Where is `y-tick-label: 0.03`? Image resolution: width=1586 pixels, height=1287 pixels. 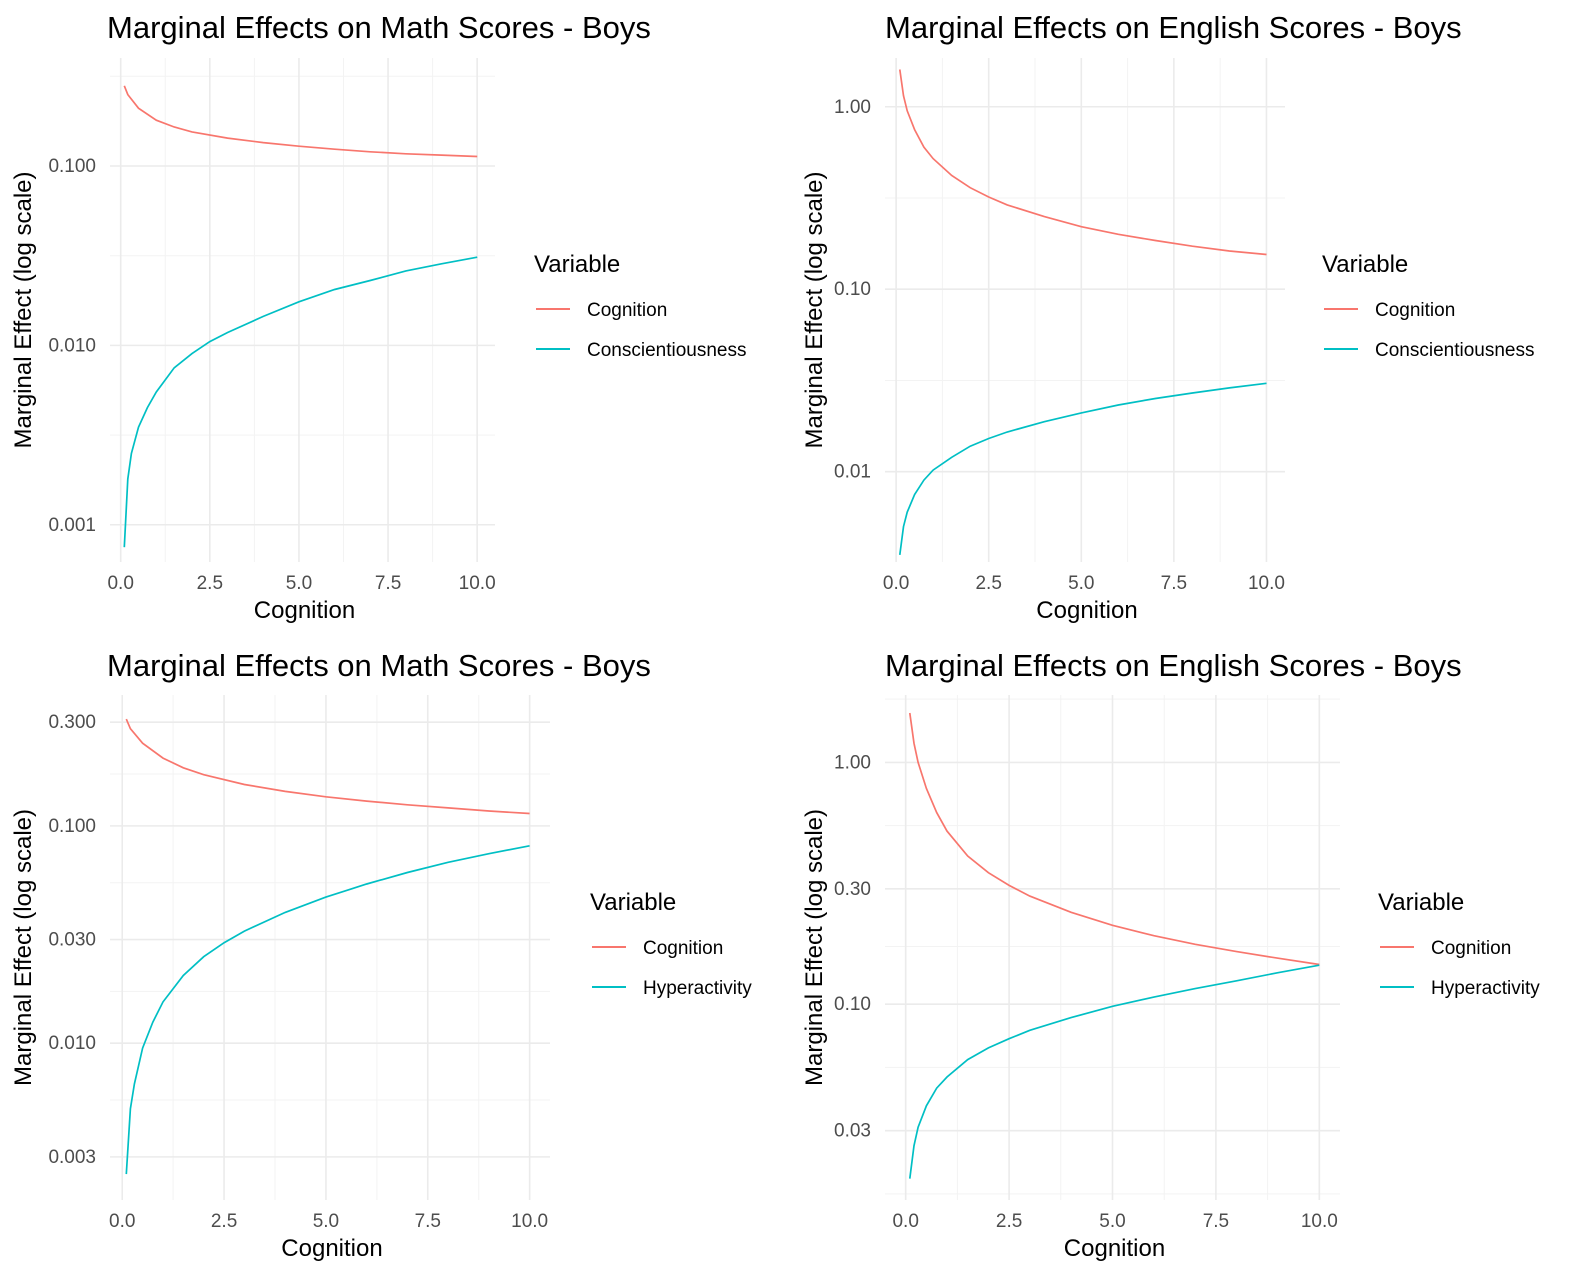 y-tick-label: 0.03 is located at coordinates (852, 1131).